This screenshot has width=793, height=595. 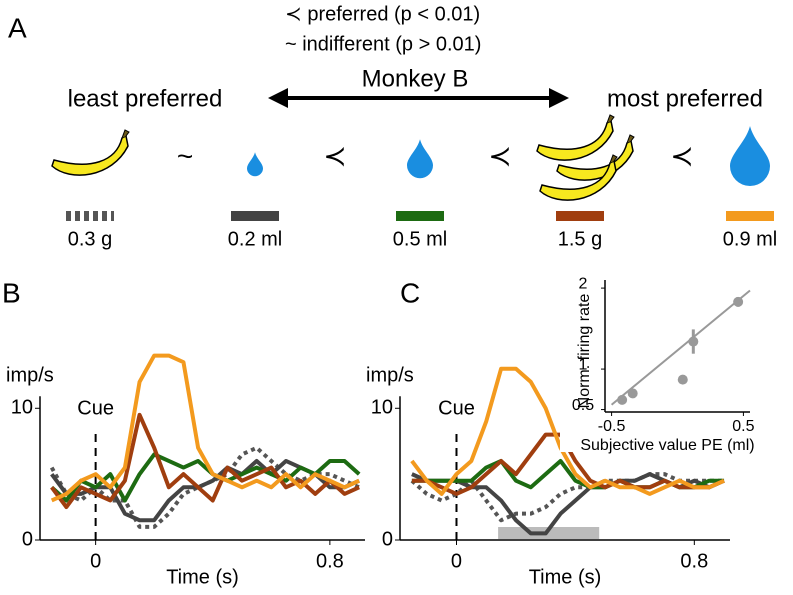 What do you see at coordinates (145, 98) in the screenshot?
I see `left-label: least preferred` at bounding box center [145, 98].